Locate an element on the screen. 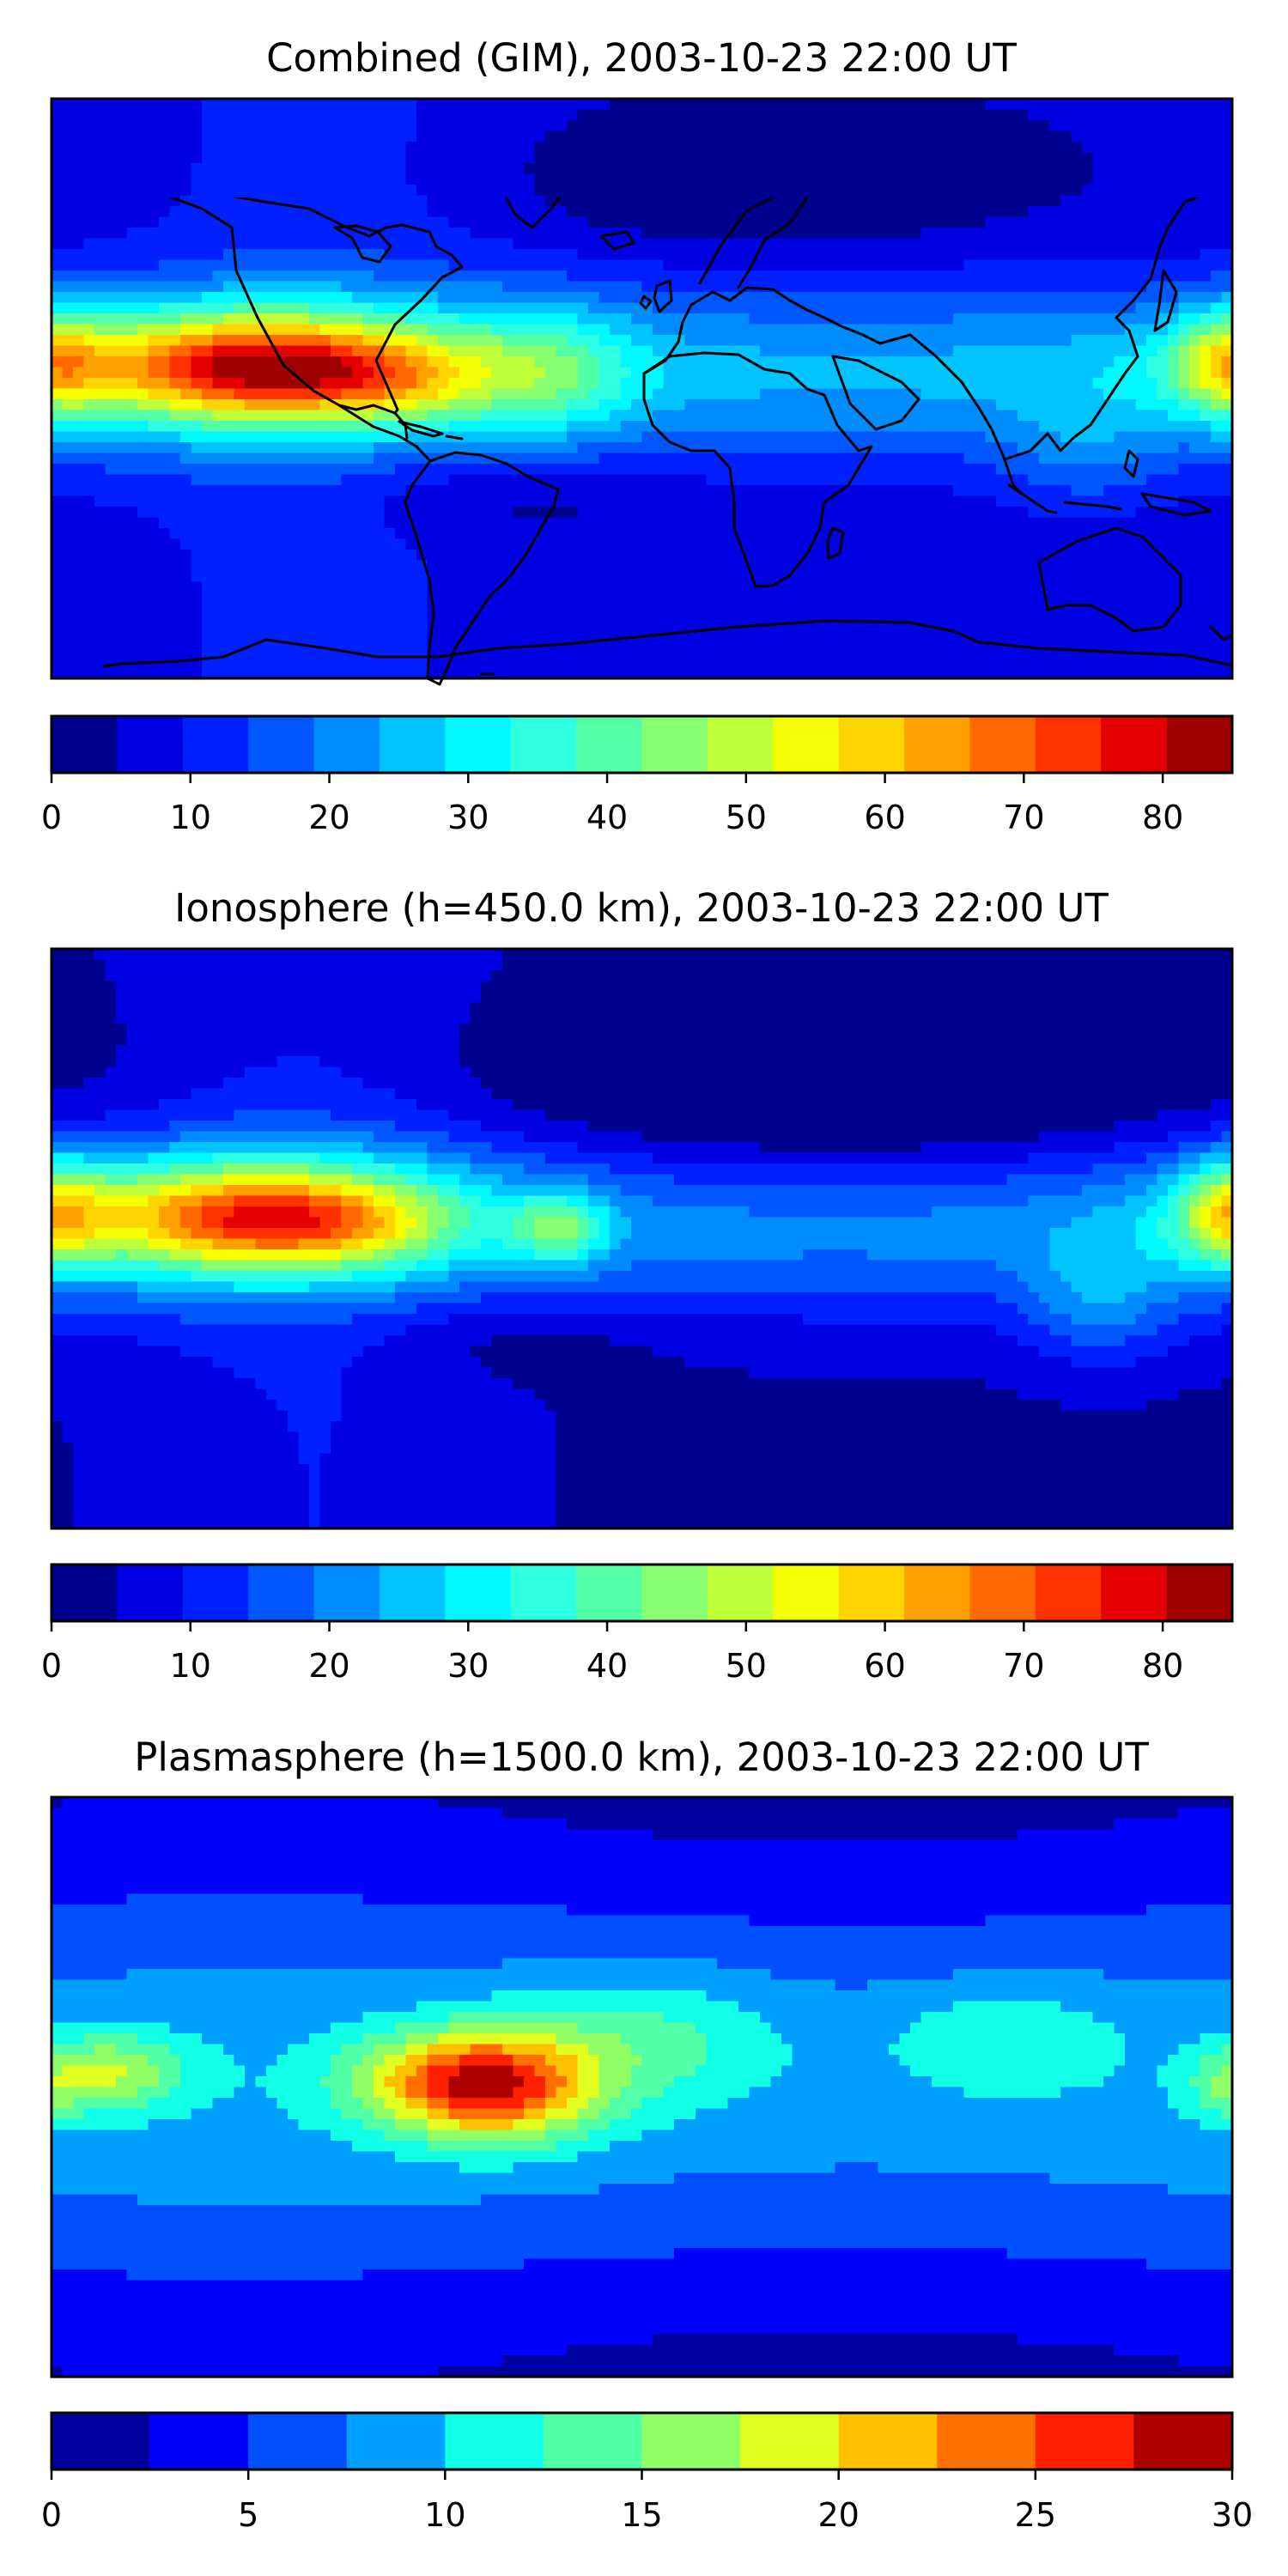 This screenshot has height=2576, width=1288. panel-title-combined: Combined (GIM), 2003-10-23 22:00 UT is located at coordinates (641, 58).